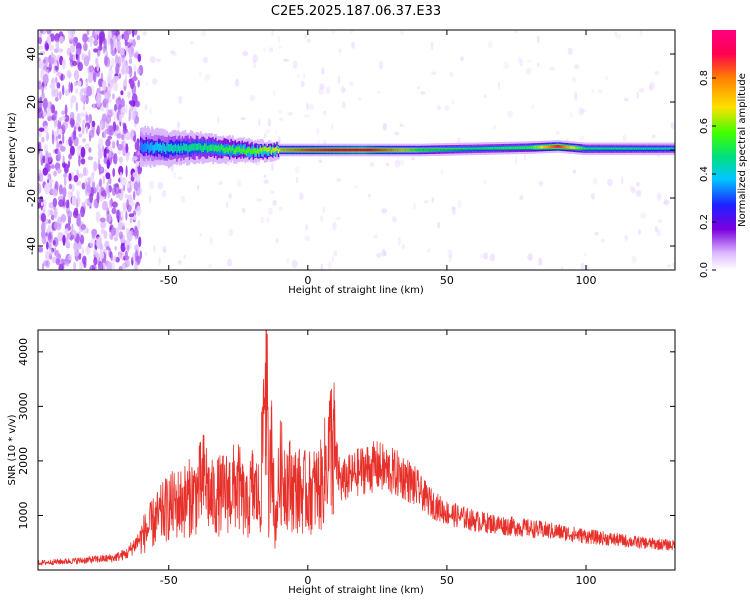 The height and width of the screenshot is (600, 750). Describe the element at coordinates (585, 580) in the screenshot. I see `x-tick-label: 100` at that location.